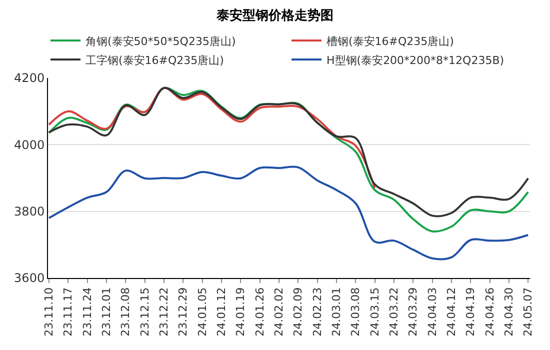 The height and width of the screenshot is (350, 550). I want to click on legend-label: 工字钢(泰安16#Q235唐山), so click(155, 60).